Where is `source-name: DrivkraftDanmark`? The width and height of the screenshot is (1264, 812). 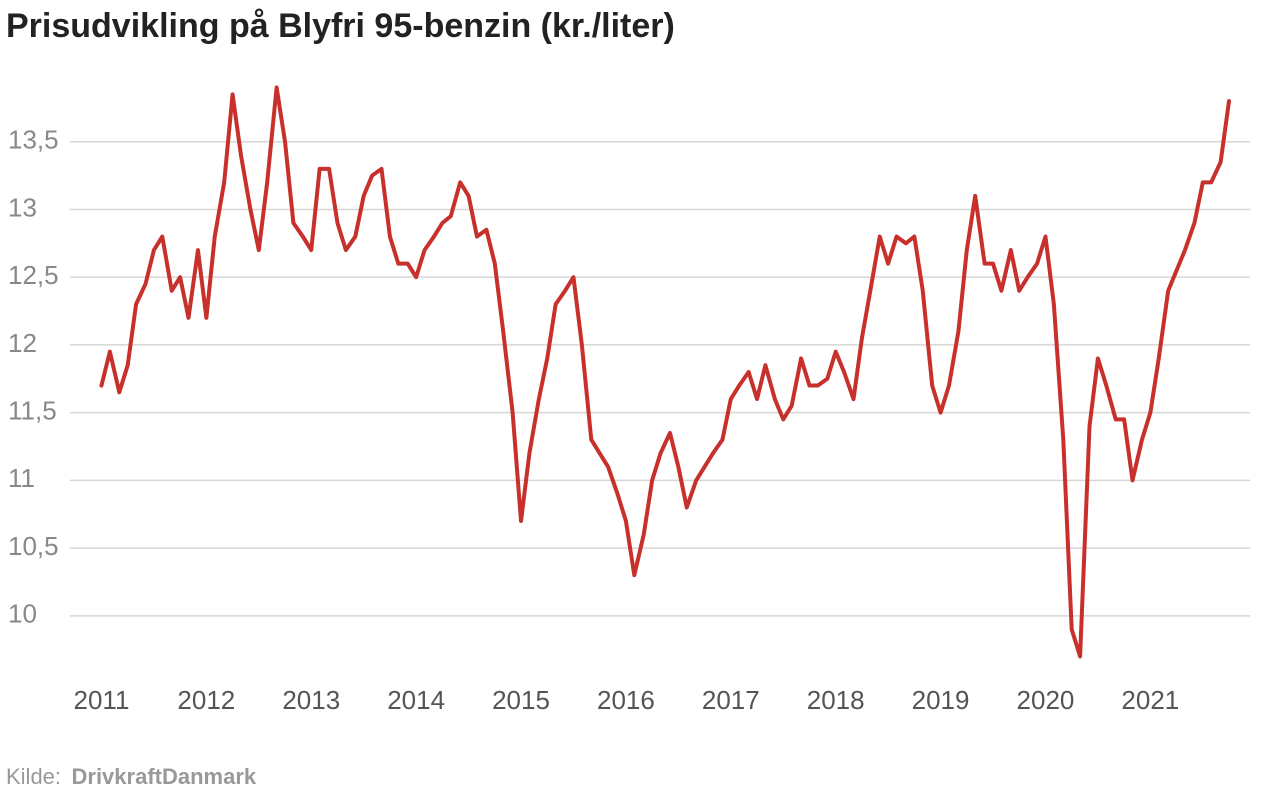
source-name: DrivkraftDanmark is located at coordinates (164, 776).